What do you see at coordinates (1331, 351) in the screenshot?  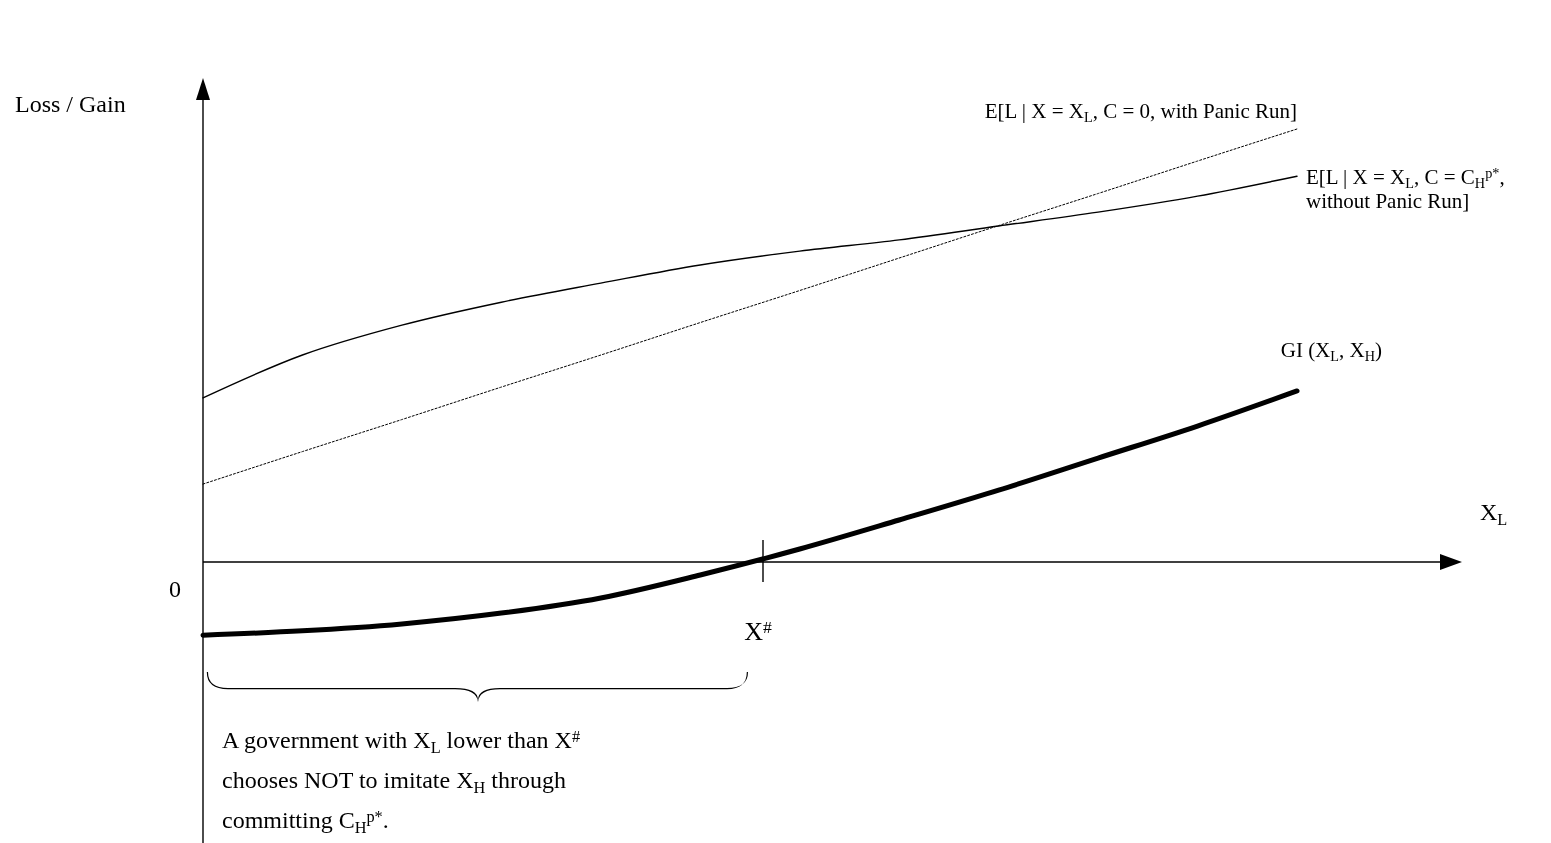 I see `series-label: GI (X$_{L}$, X$_{H}$)` at bounding box center [1331, 351].